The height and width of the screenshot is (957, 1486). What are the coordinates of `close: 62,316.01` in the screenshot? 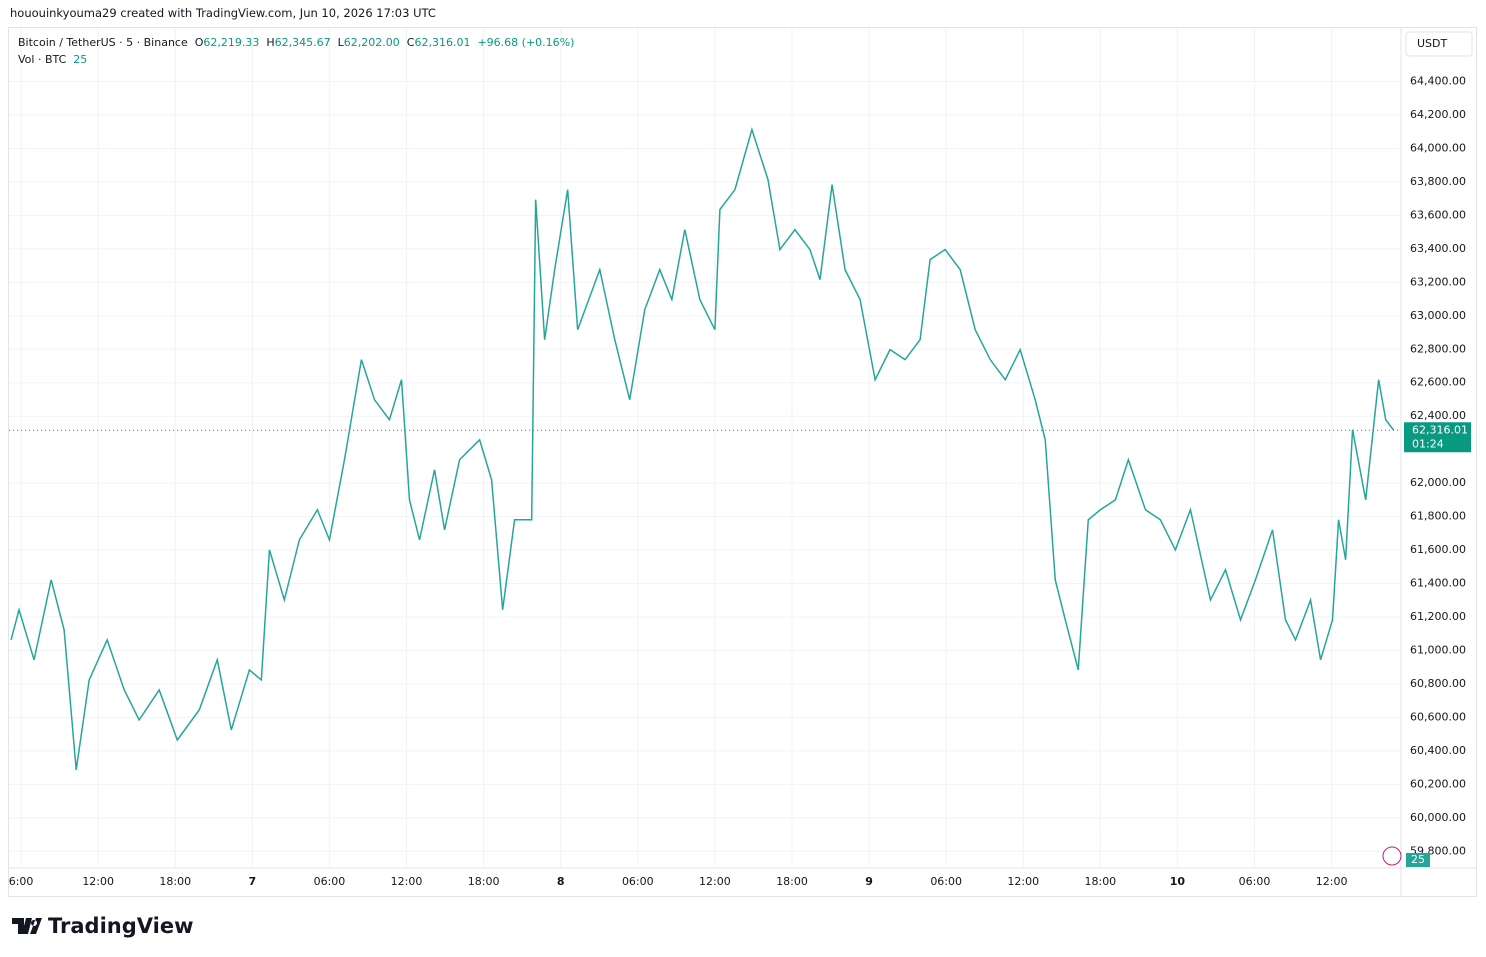 It's located at (442, 42).